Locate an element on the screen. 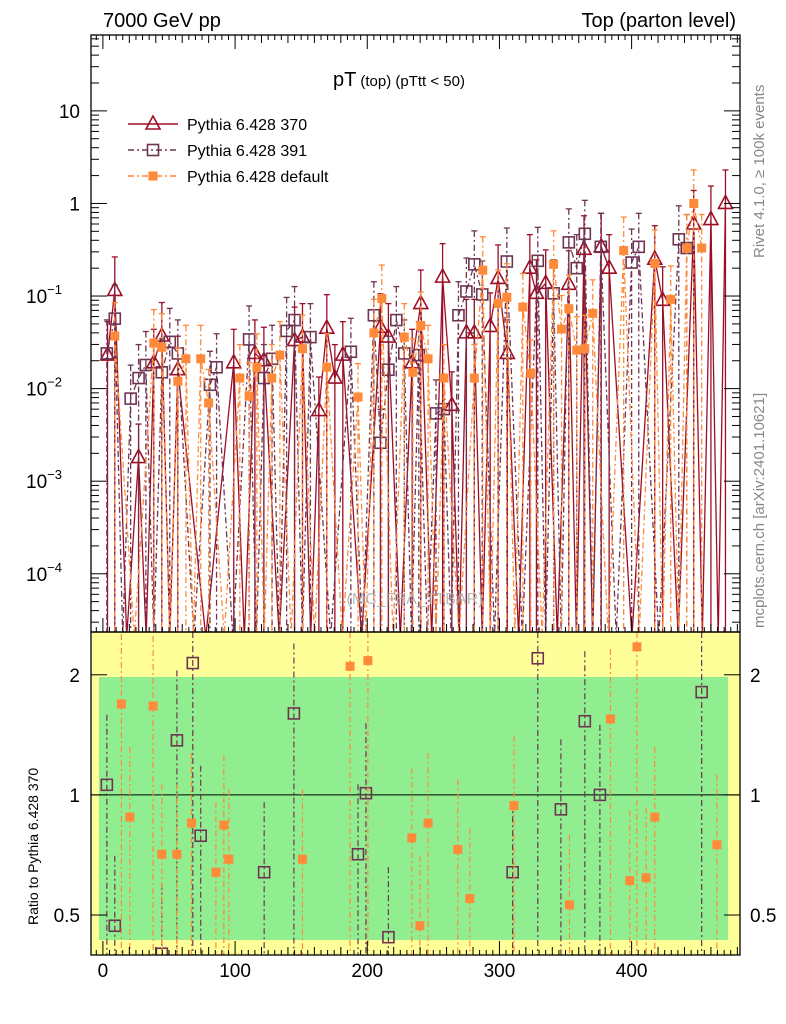 The height and width of the screenshot is (1024, 786). title-sub: (top) (pTtt < 50) is located at coordinates (412, 81).